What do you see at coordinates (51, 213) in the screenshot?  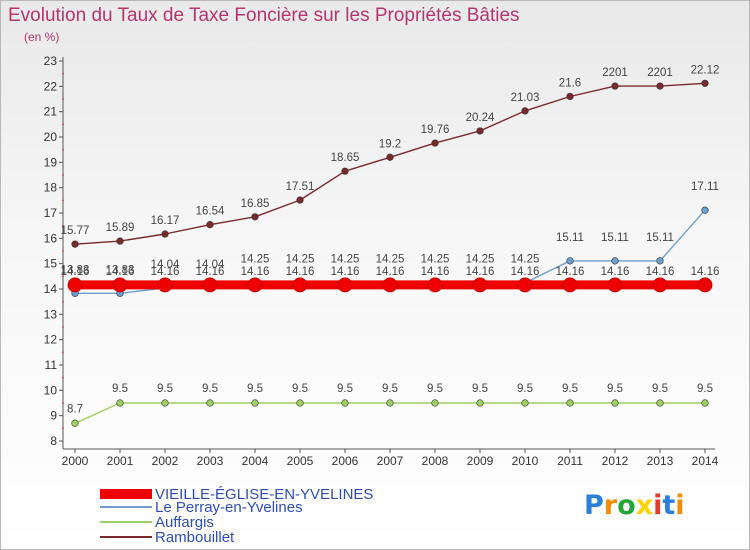 I see `y-tick-label: 17` at bounding box center [51, 213].